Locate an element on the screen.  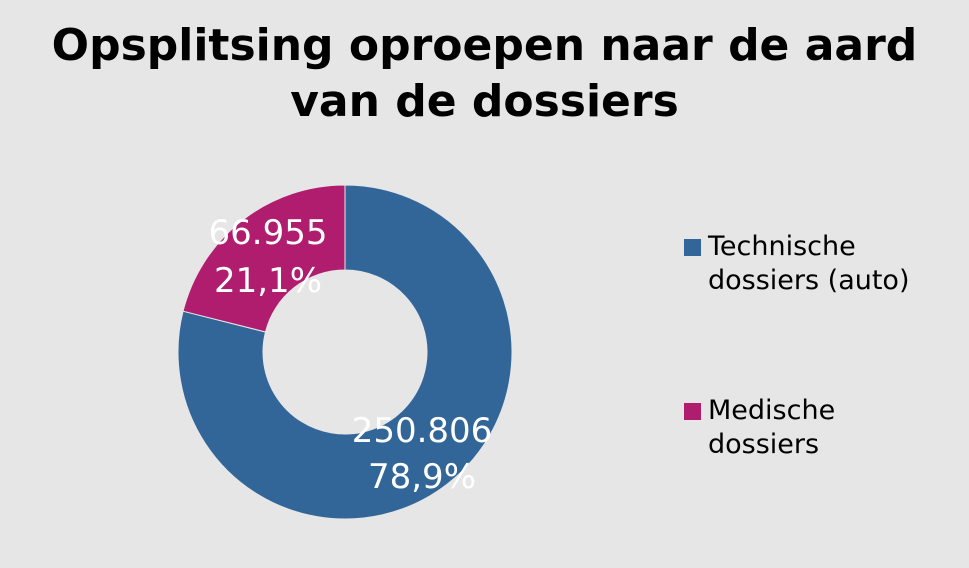
legend-swatch-technische is located at coordinates (692, 247).